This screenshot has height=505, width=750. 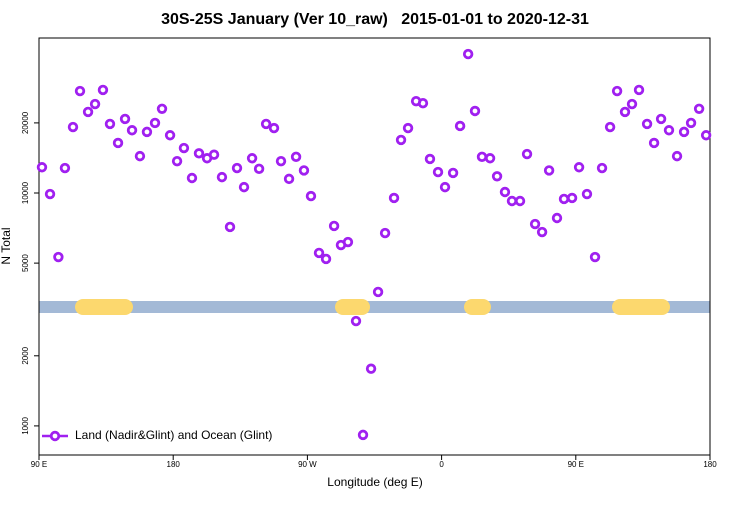 What do you see at coordinates (576, 464) in the screenshot?
I see `x-tick-label: 90 E` at bounding box center [576, 464].